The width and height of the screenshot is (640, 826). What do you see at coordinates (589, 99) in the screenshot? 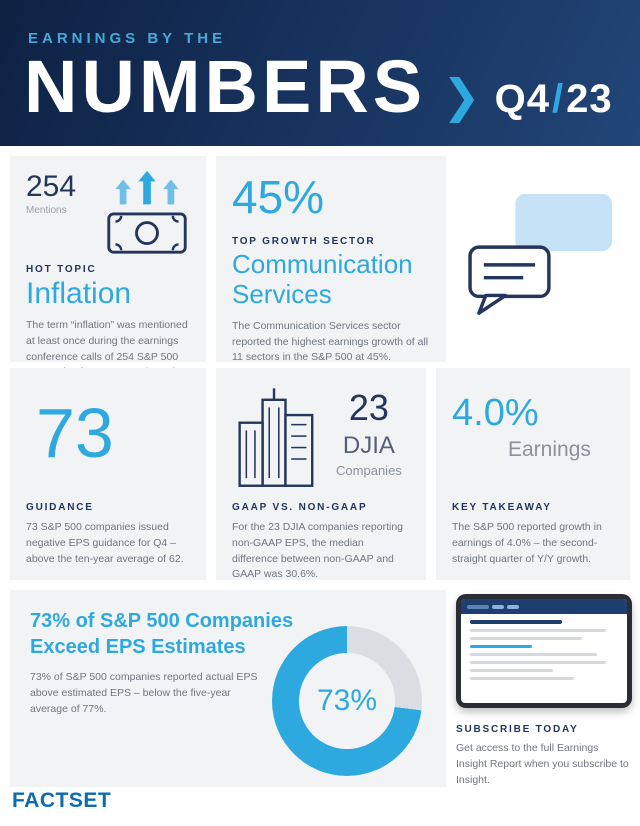
I see `period-year: 23` at bounding box center [589, 99].